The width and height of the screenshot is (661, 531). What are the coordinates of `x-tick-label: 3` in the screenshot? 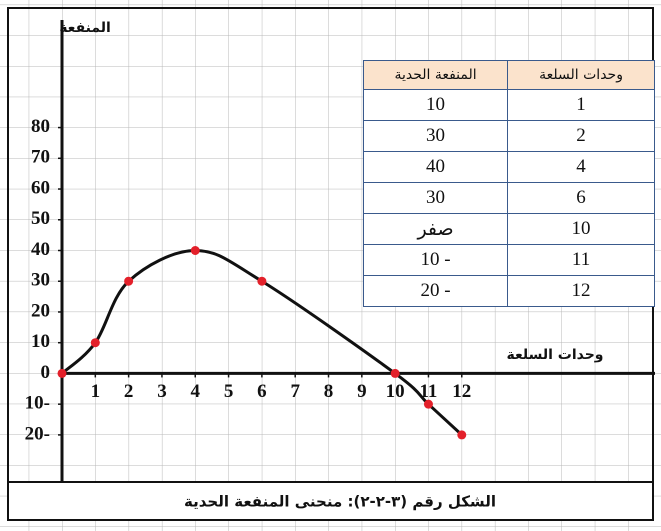 It's located at (162, 391).